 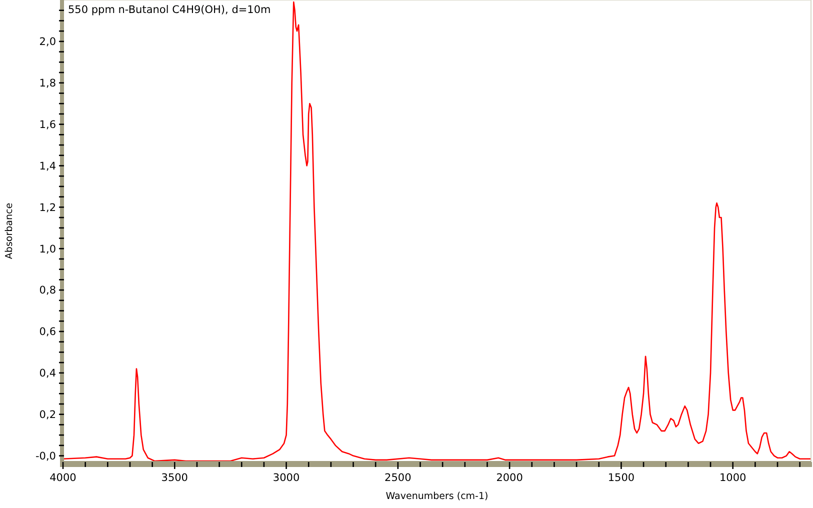 I want to click on y-tick-label: 0,4, so click(x=47, y=374).